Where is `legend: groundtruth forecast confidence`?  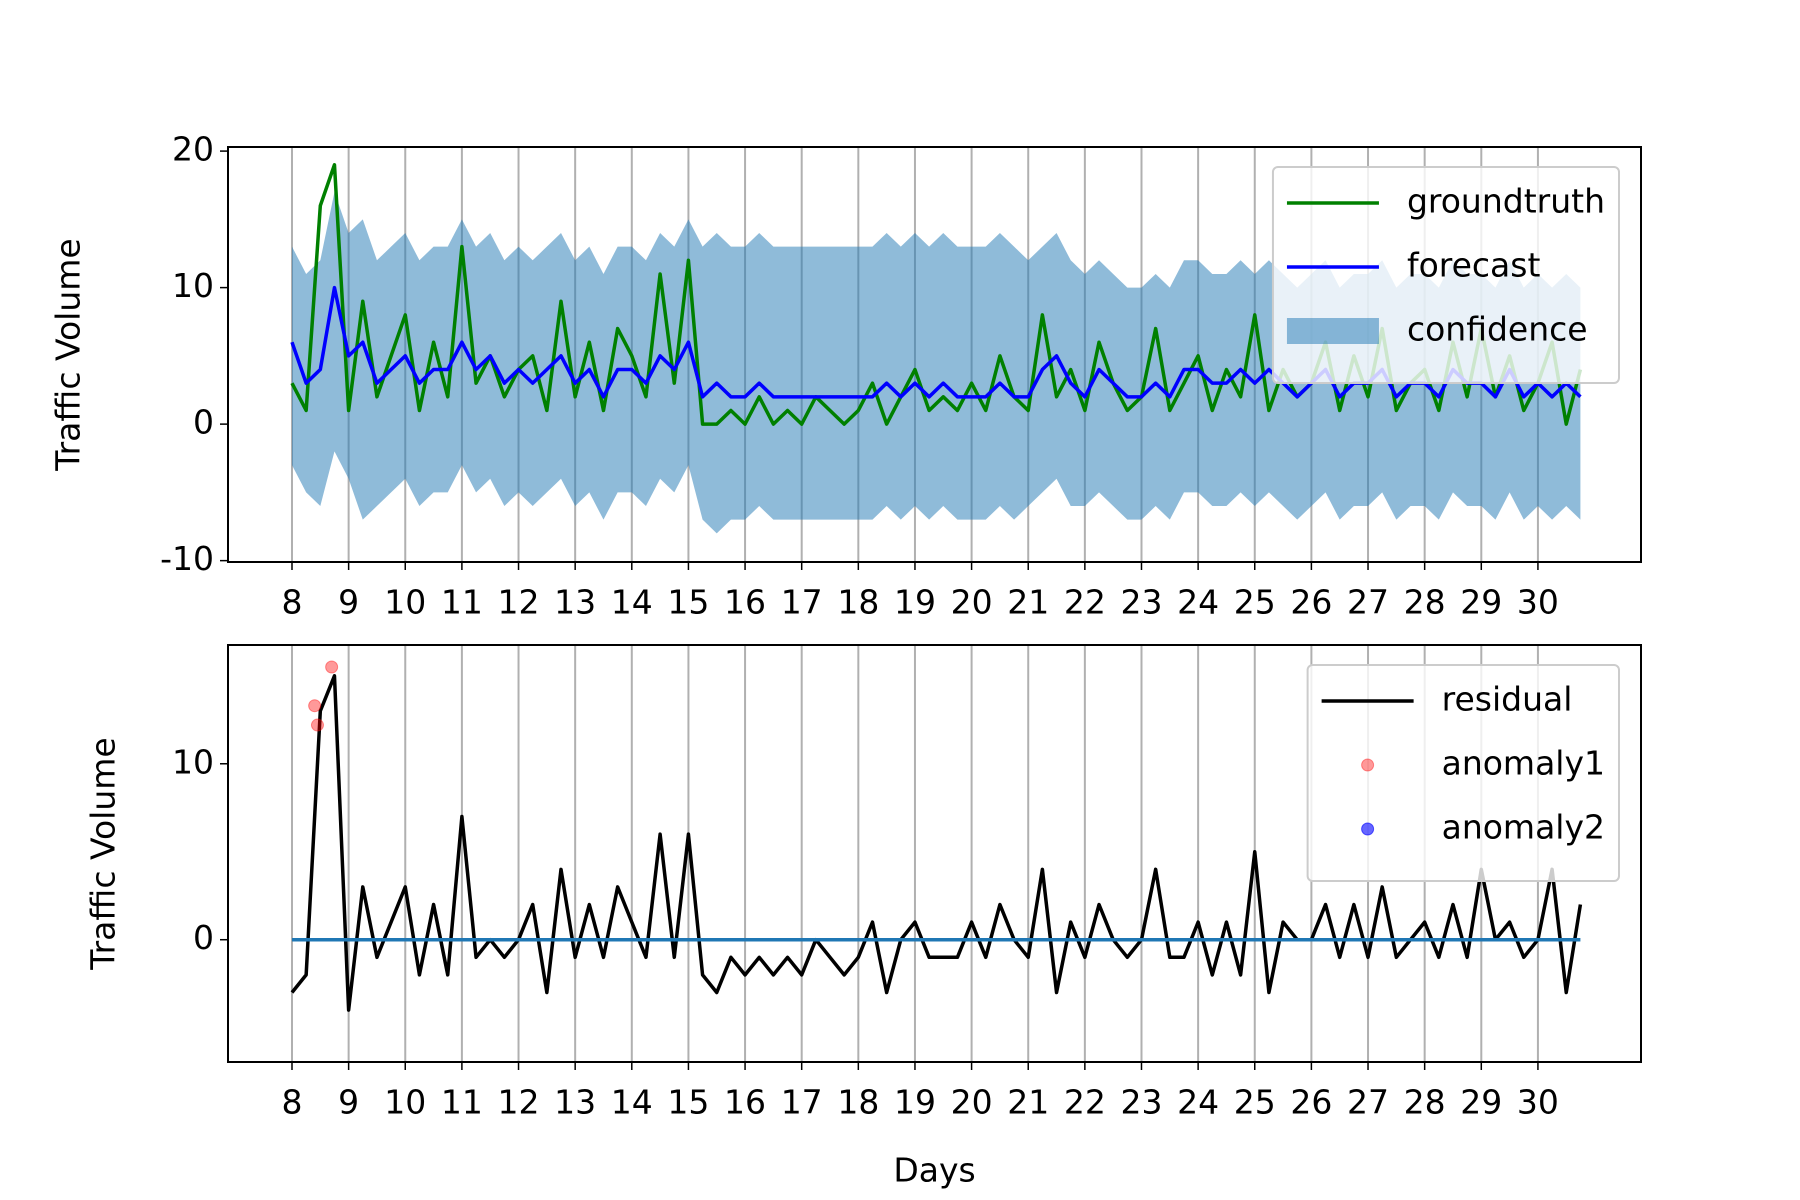 legend: groundtruth forecast confidence is located at coordinates (1445, 275).